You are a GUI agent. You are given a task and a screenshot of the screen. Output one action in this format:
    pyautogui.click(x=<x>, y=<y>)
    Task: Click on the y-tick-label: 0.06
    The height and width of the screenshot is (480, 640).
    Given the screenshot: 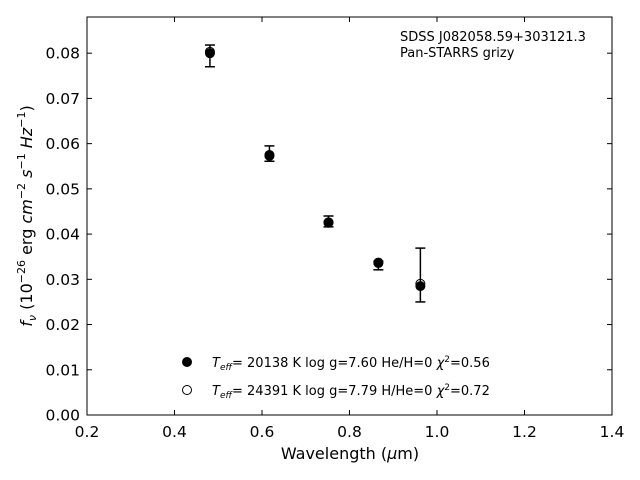 What is the action you would take?
    pyautogui.click(x=62, y=144)
    